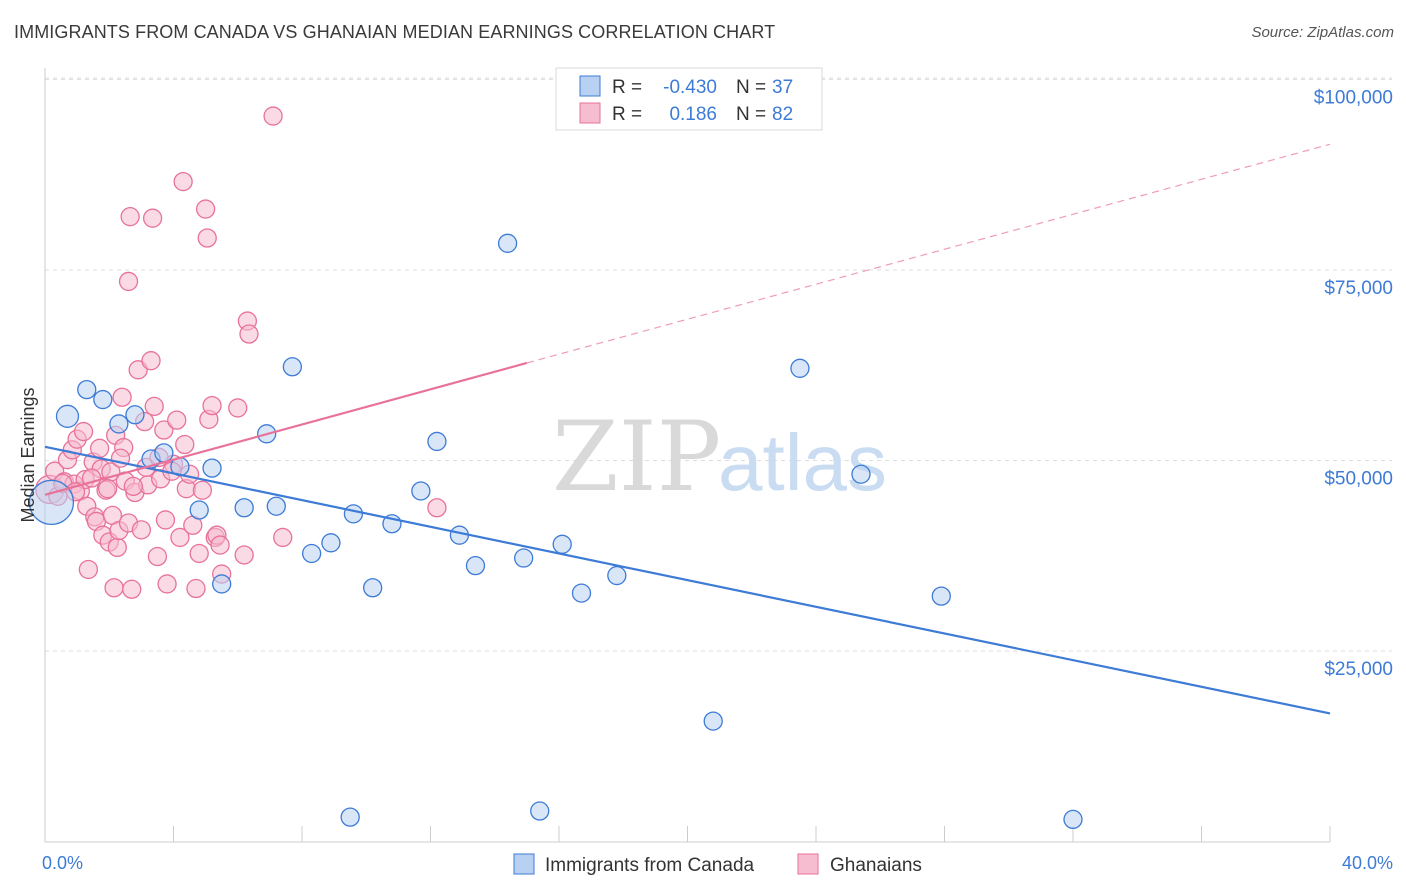 This screenshot has width=1406, height=892. Describe the element at coordinates (1353, 384) in the screenshot. I see `y-tick-labels: $25,000 $50,000 $75,000 $100,000` at that location.